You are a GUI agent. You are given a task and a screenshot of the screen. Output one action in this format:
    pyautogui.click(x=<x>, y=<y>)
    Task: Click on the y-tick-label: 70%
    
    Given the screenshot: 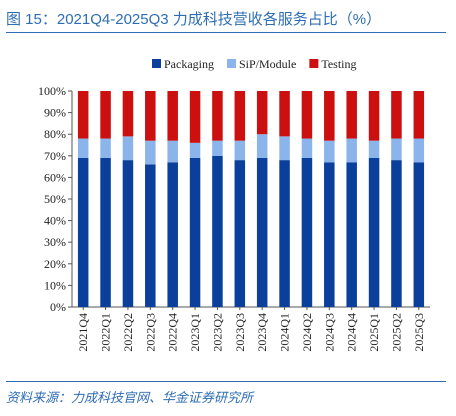 What is the action you would take?
    pyautogui.click(x=55, y=156)
    